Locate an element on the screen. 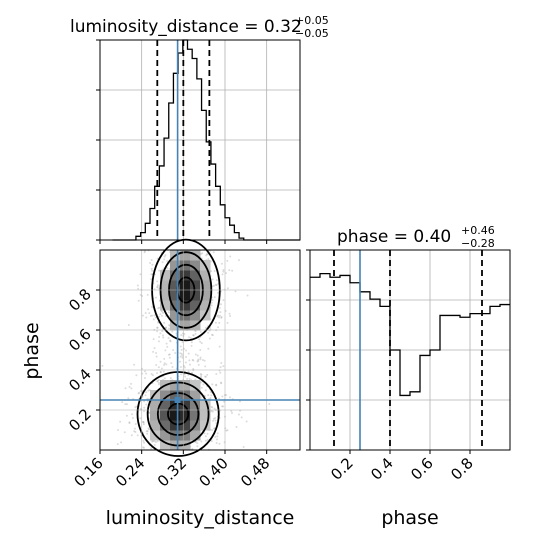 The height and width of the screenshot is (550, 550). title-phase: phase = 0.40 is located at coordinates (394, 237).